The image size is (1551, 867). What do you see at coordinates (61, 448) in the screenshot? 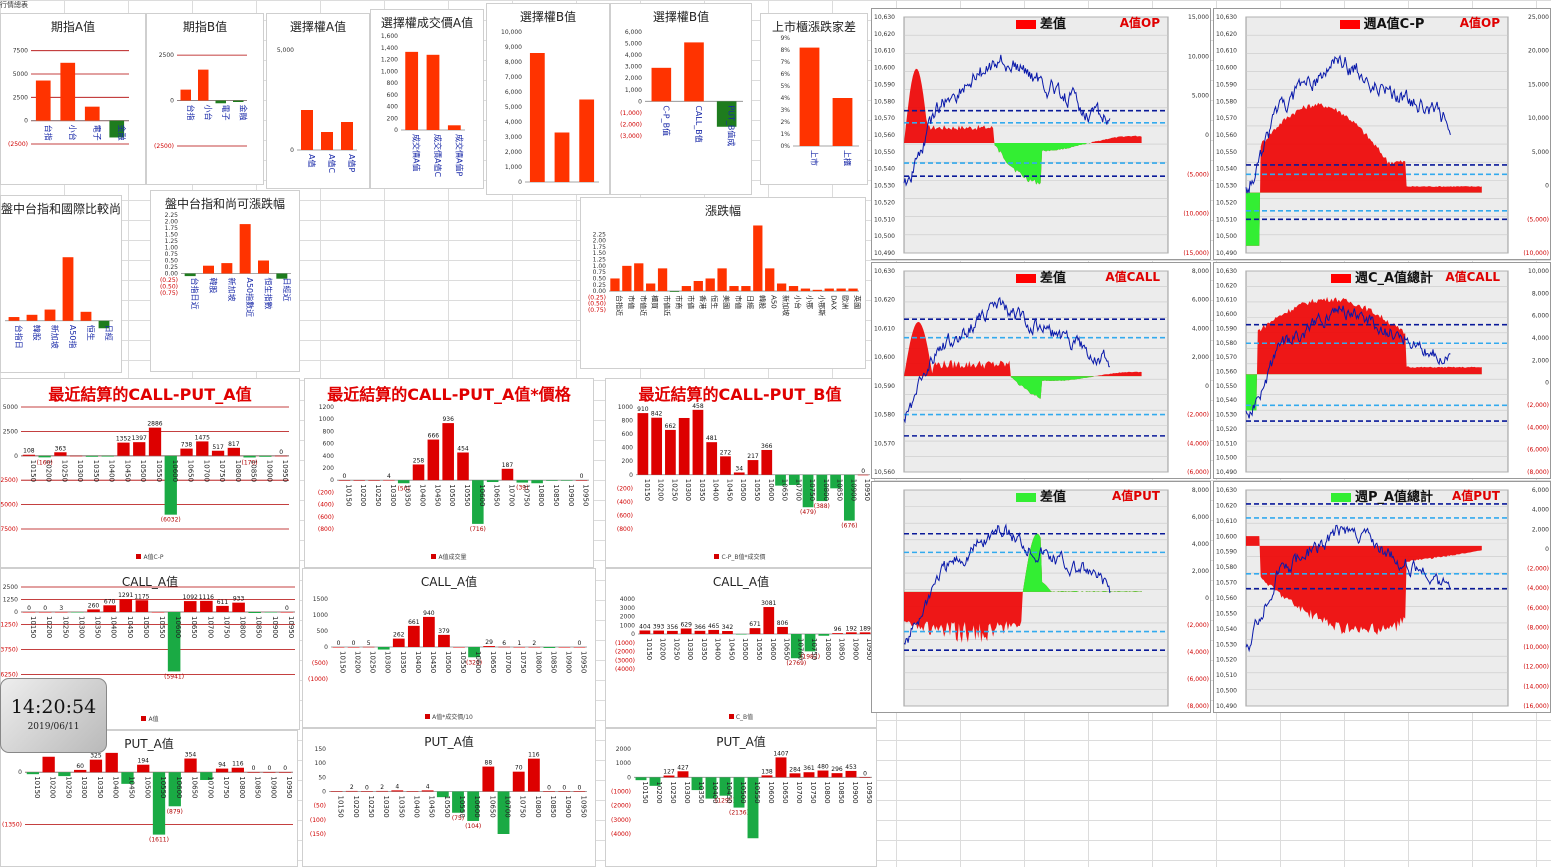
I see `data-label: 363` at bounding box center [61, 448].